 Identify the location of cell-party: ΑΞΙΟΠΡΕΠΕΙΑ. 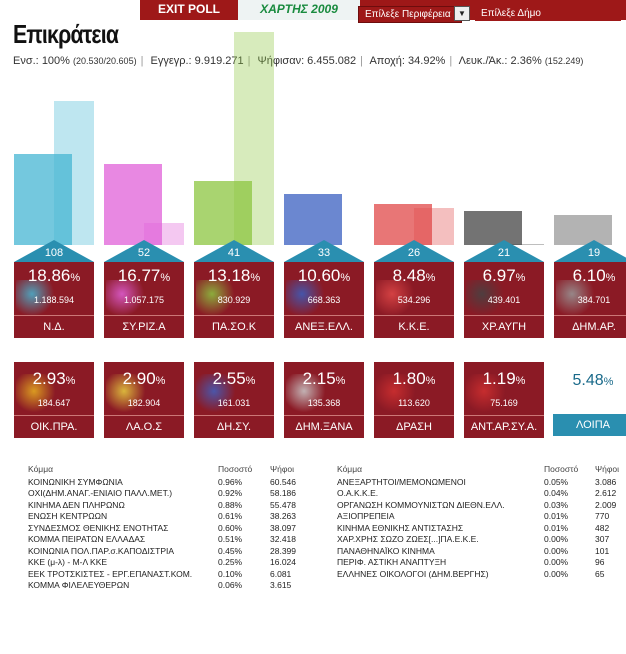
(366, 516).